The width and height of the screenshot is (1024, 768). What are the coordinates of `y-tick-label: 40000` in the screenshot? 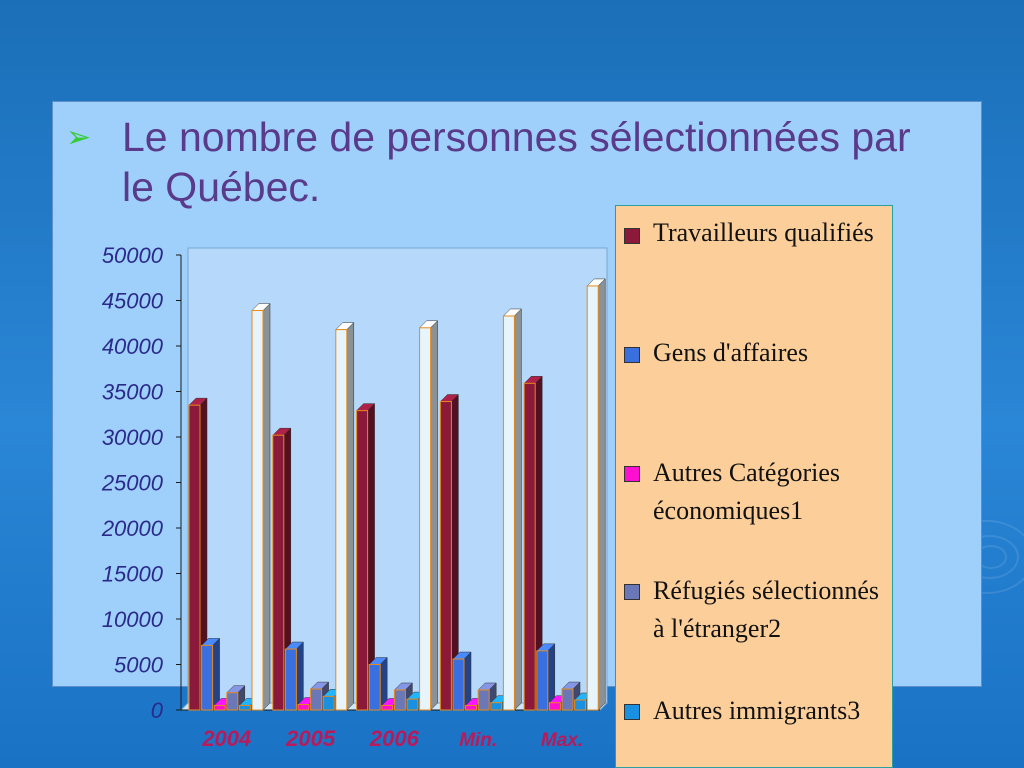 It's located at (133, 346).